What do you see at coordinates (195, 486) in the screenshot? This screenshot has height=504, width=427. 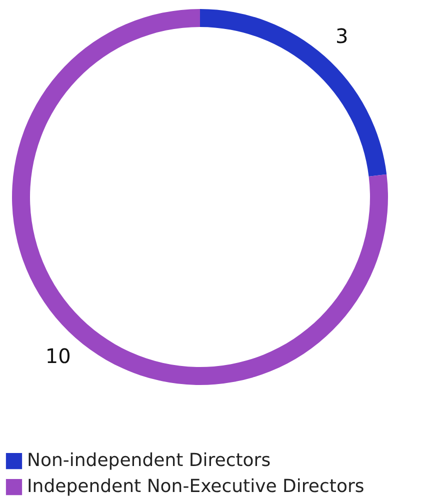 I see `legend-label: Independent Non-Executive Directors` at bounding box center [195, 486].